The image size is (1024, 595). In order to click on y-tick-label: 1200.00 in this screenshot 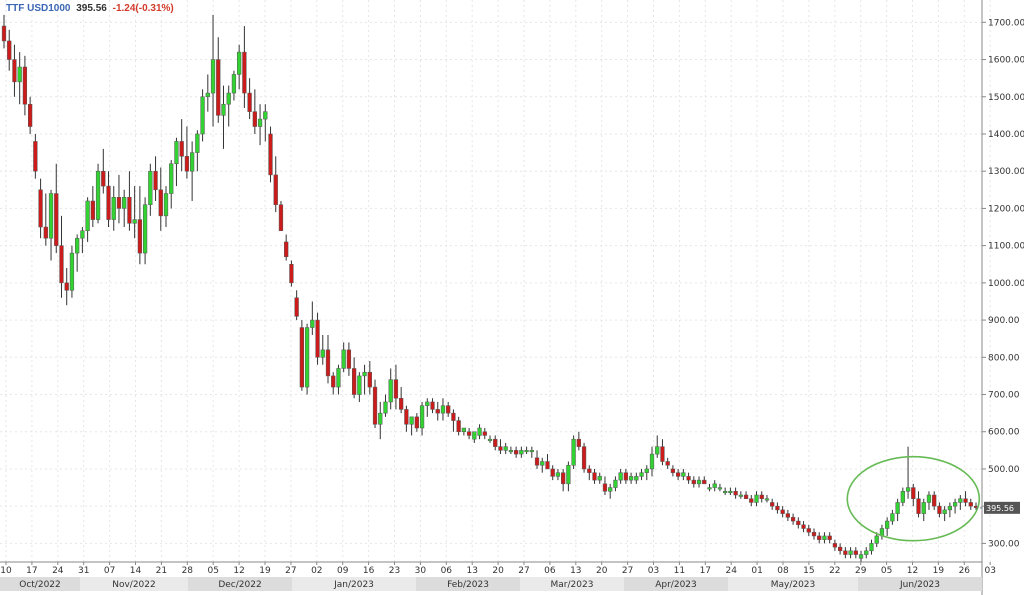, I will do `click(1006, 209)`.